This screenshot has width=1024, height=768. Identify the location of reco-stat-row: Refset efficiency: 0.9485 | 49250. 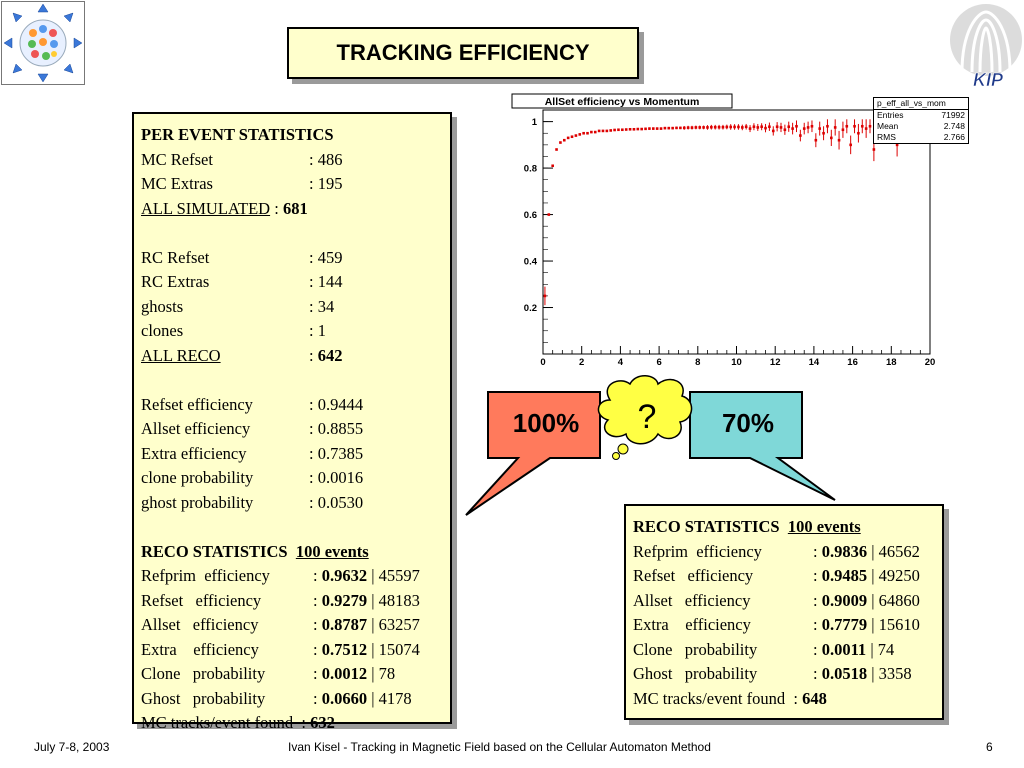
(776, 575).